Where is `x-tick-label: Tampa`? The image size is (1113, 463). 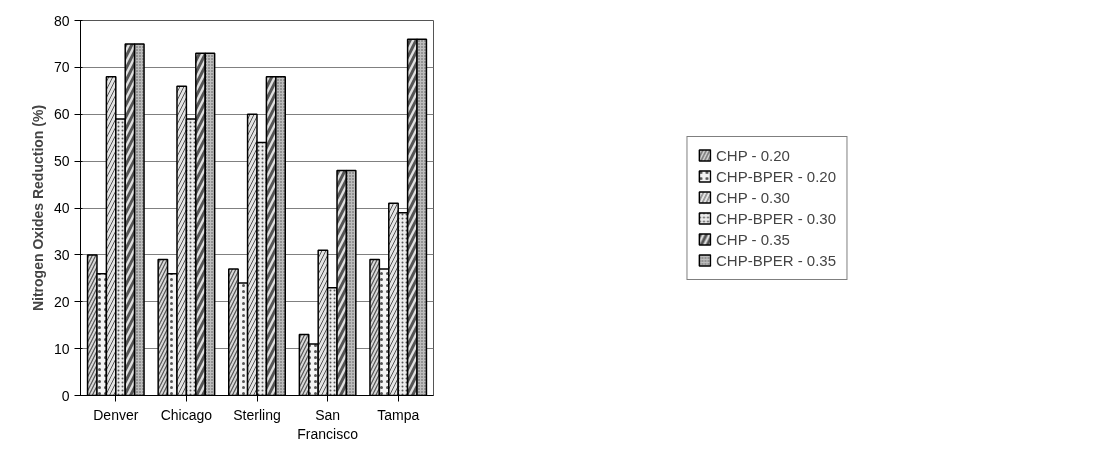
x-tick-label: Tampa is located at coordinates (398, 414).